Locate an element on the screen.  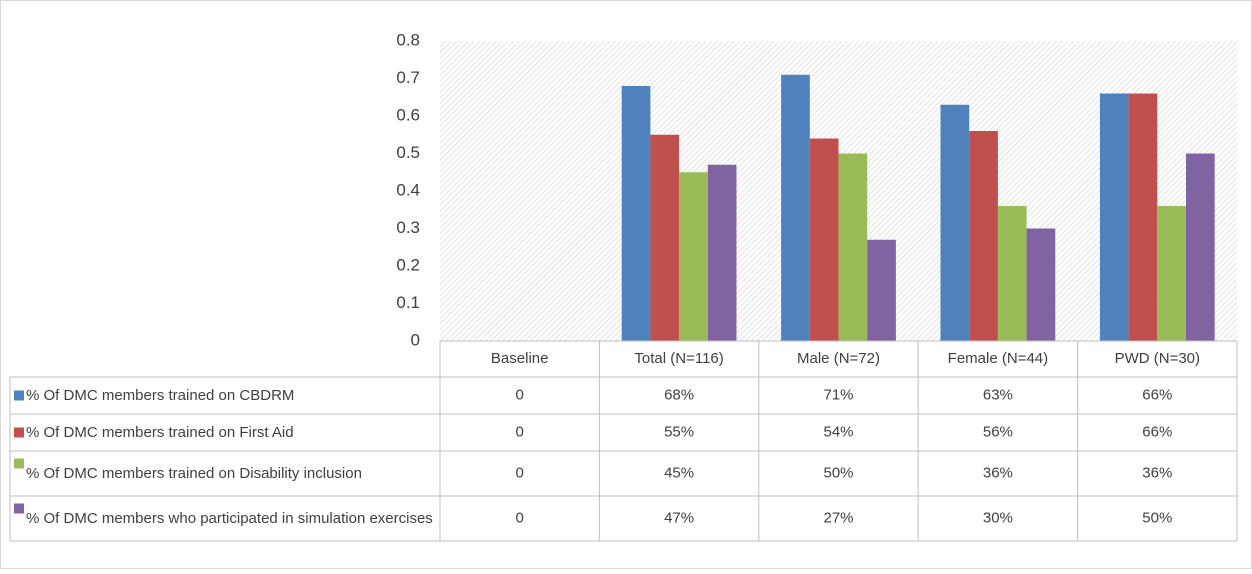
data-label: 54% is located at coordinates (838, 431).